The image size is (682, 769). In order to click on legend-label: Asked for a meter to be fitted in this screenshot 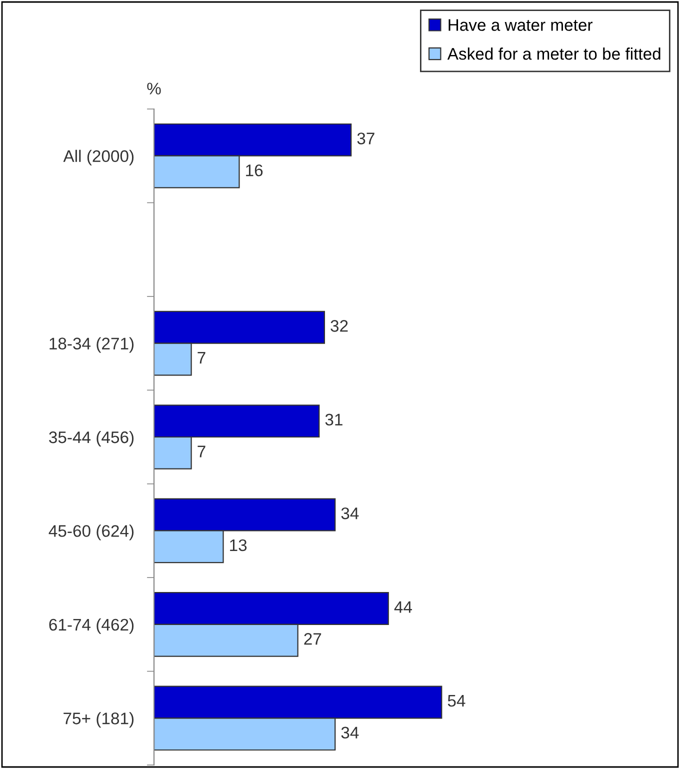, I will do `click(553, 54)`.